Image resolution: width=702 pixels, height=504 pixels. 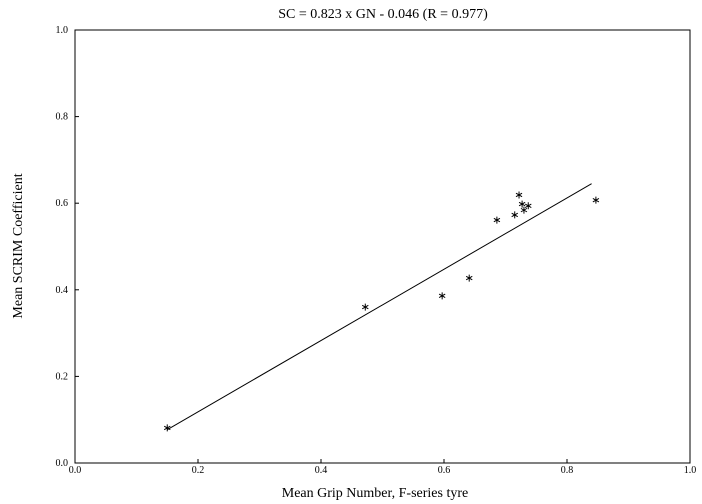 I want to click on x-tick-label: 0.0, so click(x=75, y=470).